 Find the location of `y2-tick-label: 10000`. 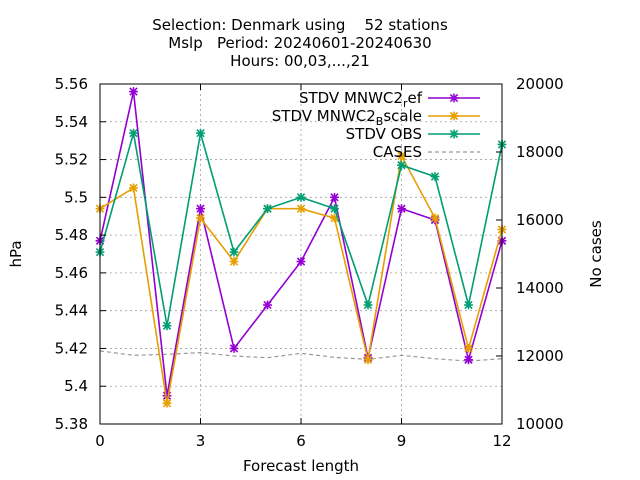

y2-tick-label: 10000 is located at coordinates (540, 424).